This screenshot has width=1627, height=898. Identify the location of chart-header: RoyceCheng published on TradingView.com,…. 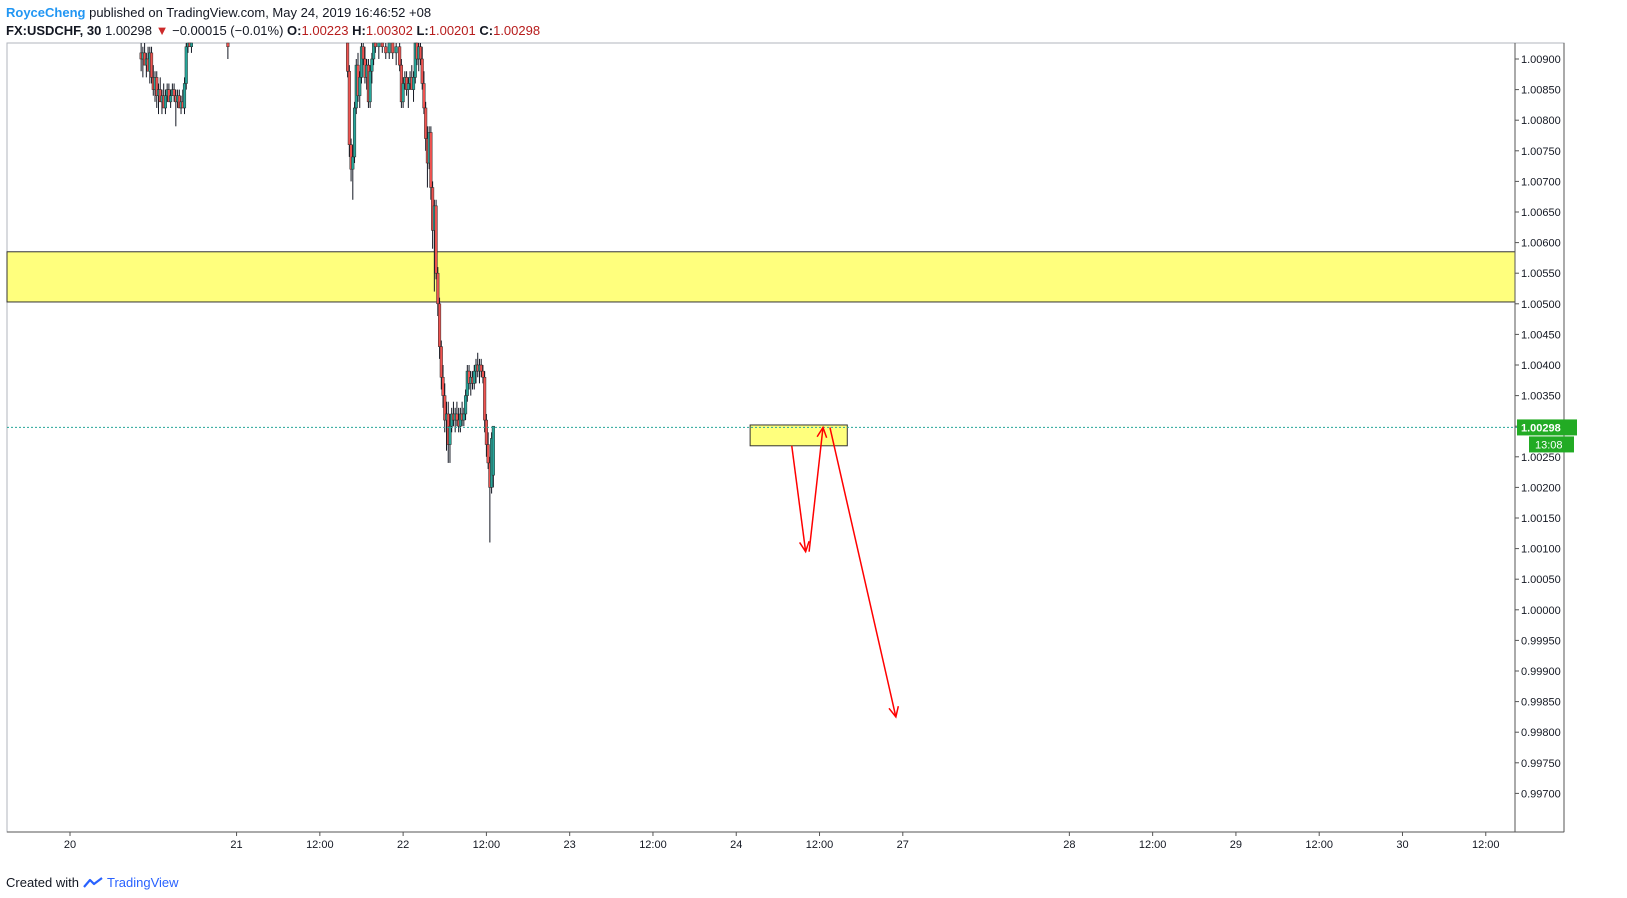
(273, 22).